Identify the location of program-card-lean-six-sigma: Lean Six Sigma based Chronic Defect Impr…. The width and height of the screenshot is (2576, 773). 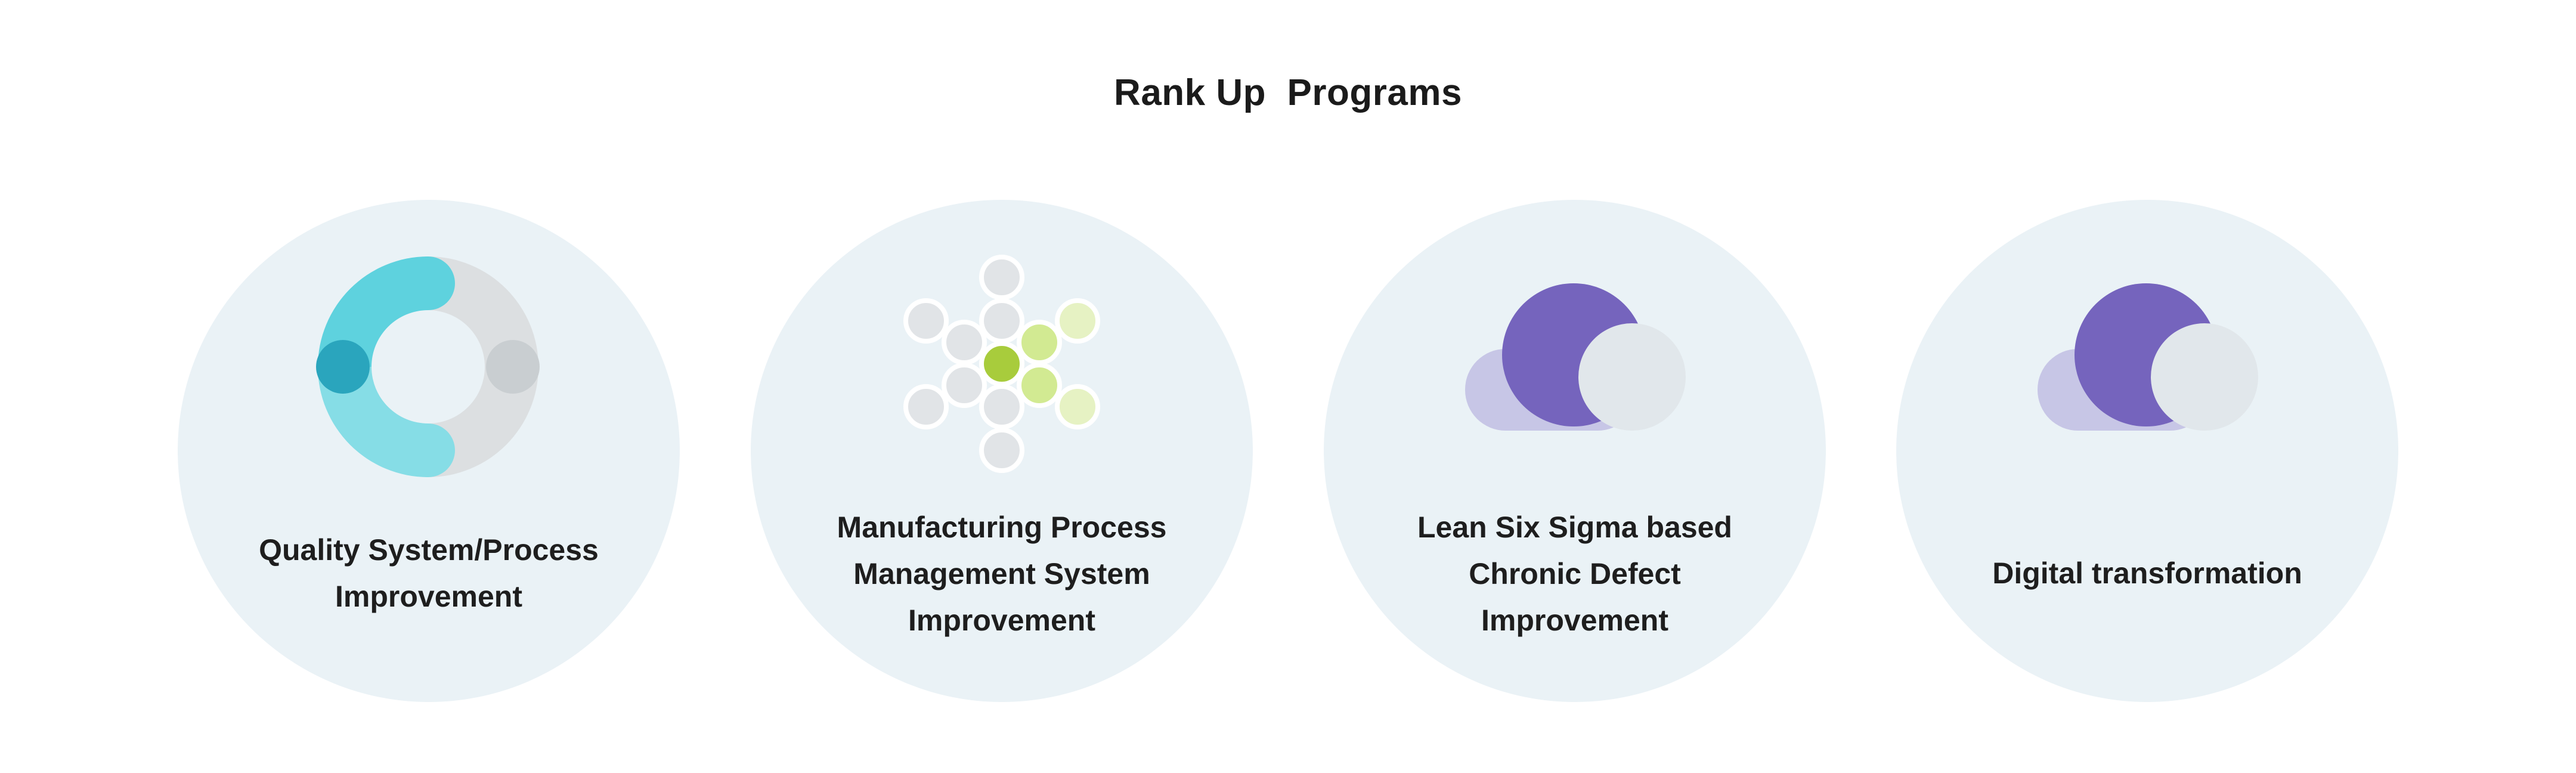
(1575, 451).